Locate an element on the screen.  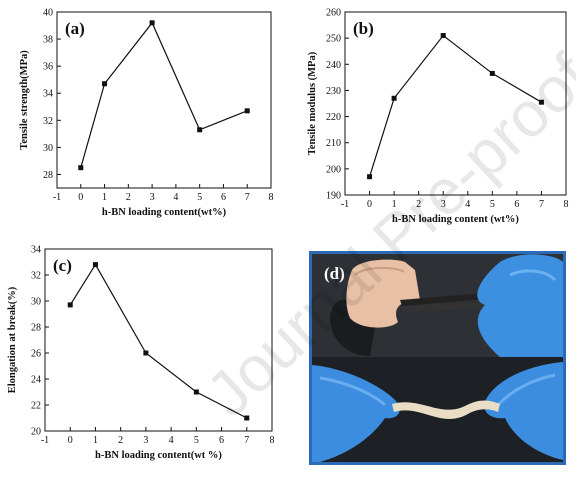
x-axis-label: h-BN loading content(wt %) is located at coordinates (158, 455).